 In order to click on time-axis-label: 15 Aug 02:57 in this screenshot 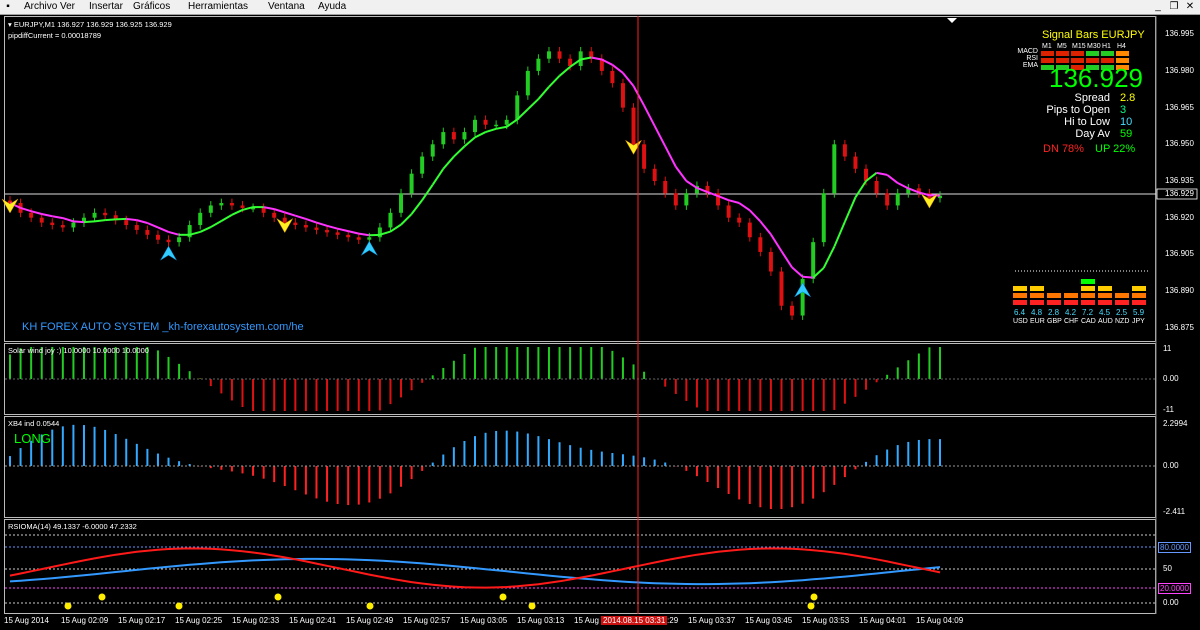, I will do `click(427, 620)`.